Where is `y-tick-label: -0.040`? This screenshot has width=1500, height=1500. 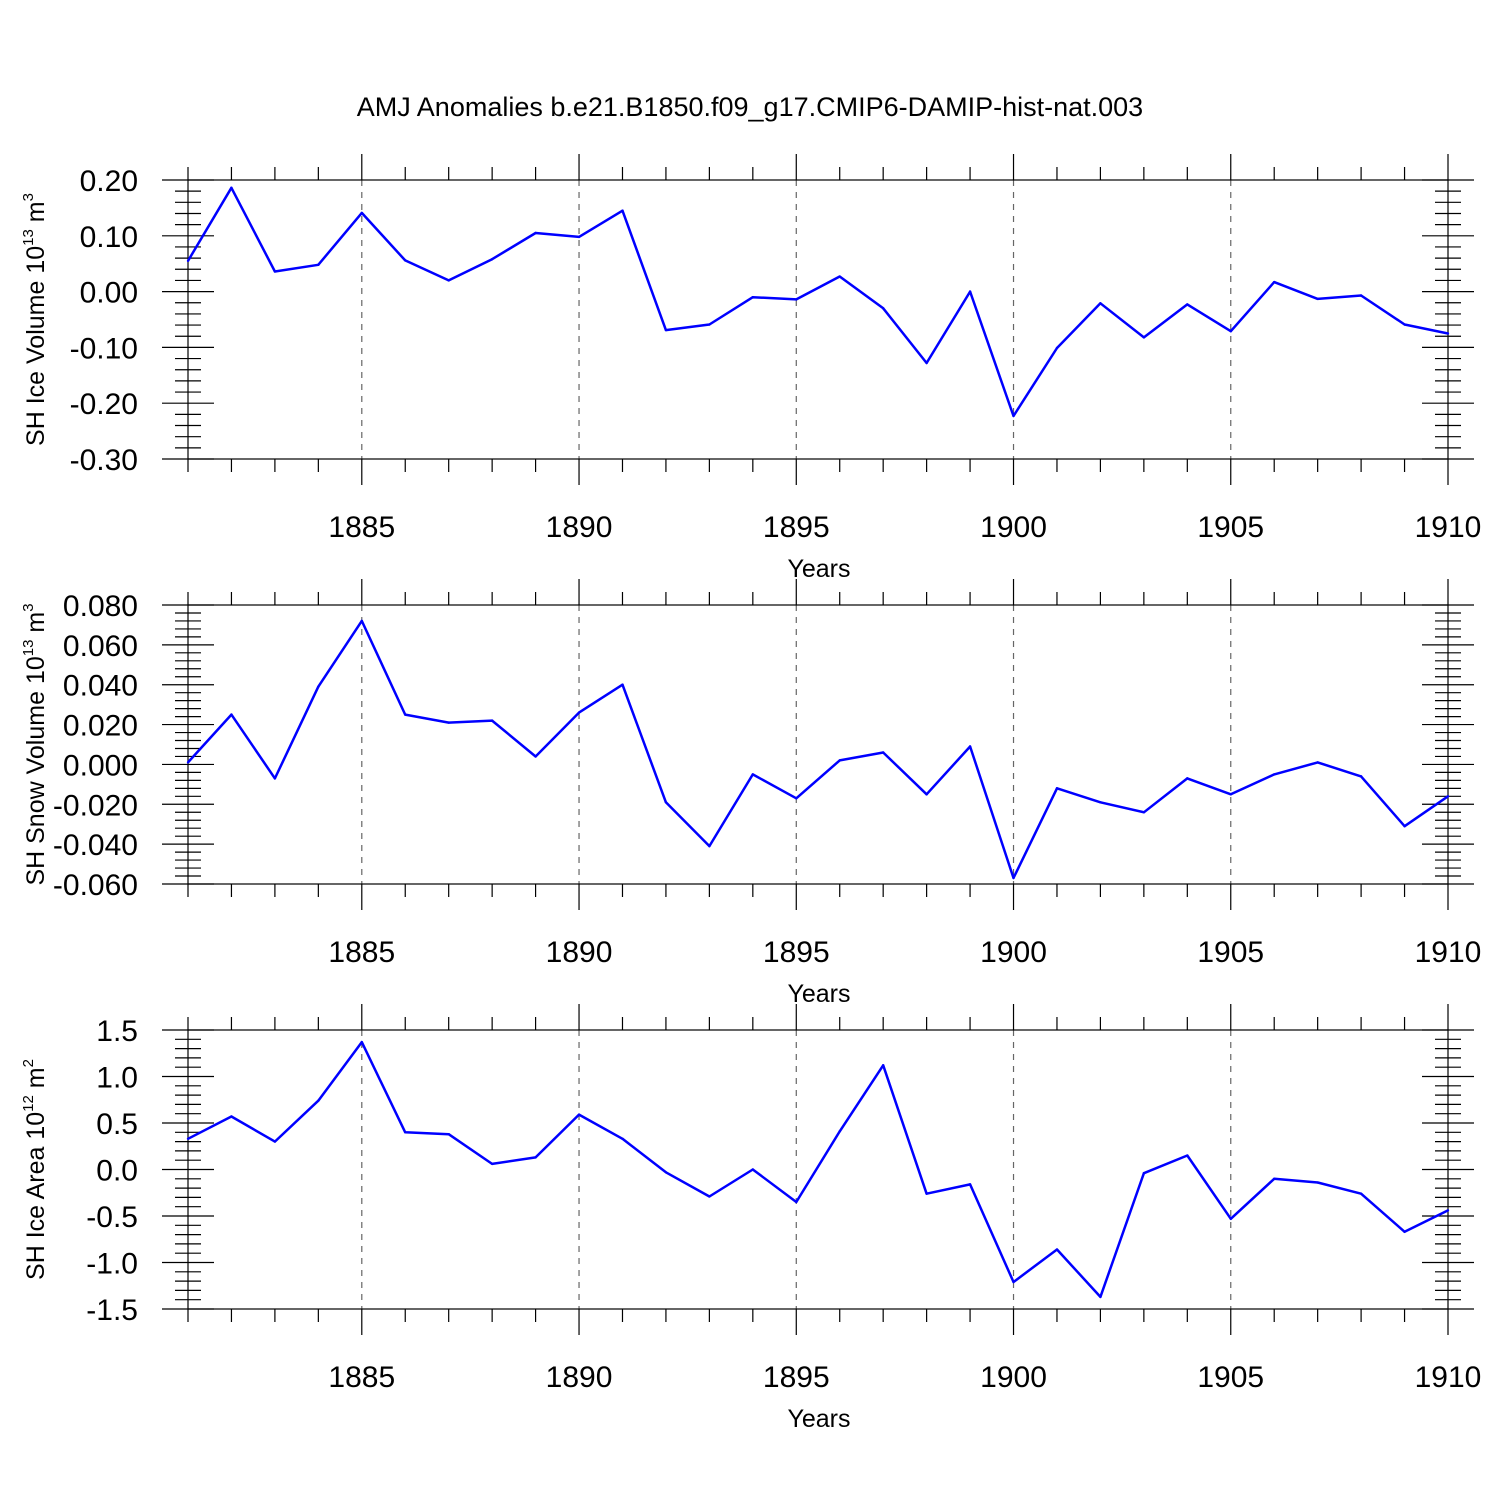
y-tick-label: -0.040 is located at coordinates (95, 845).